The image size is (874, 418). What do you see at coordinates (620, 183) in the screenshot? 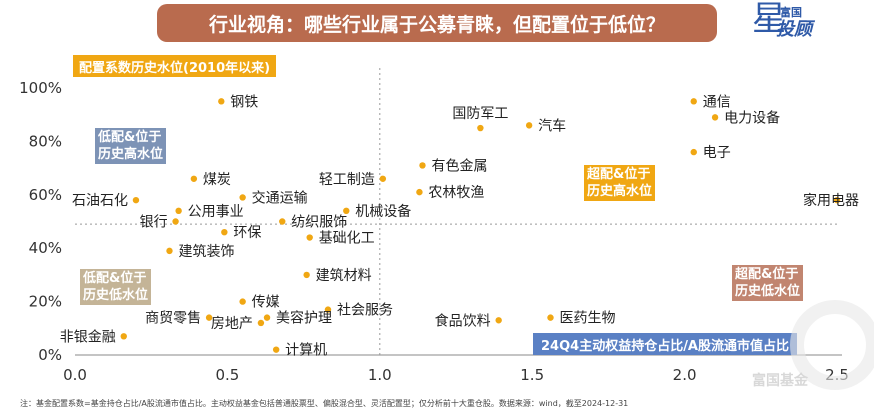
I see `quadrant-label-top-right: 超配&位于 历史高水位` at bounding box center [620, 183].